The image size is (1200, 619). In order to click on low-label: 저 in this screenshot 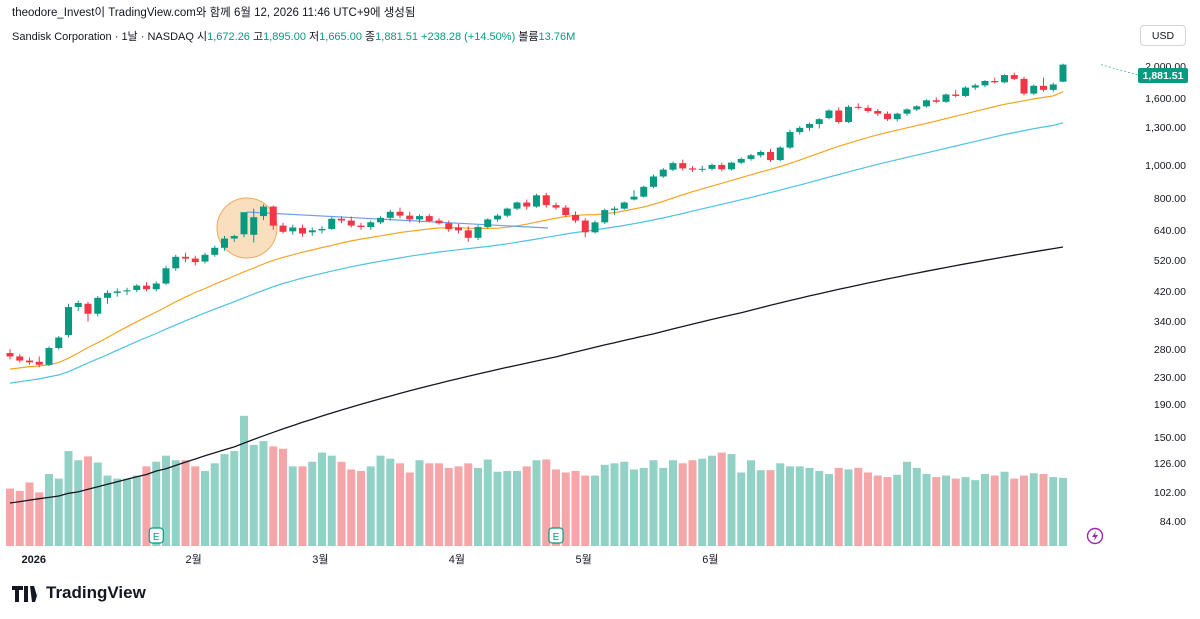, I will do `click(314, 37)`.